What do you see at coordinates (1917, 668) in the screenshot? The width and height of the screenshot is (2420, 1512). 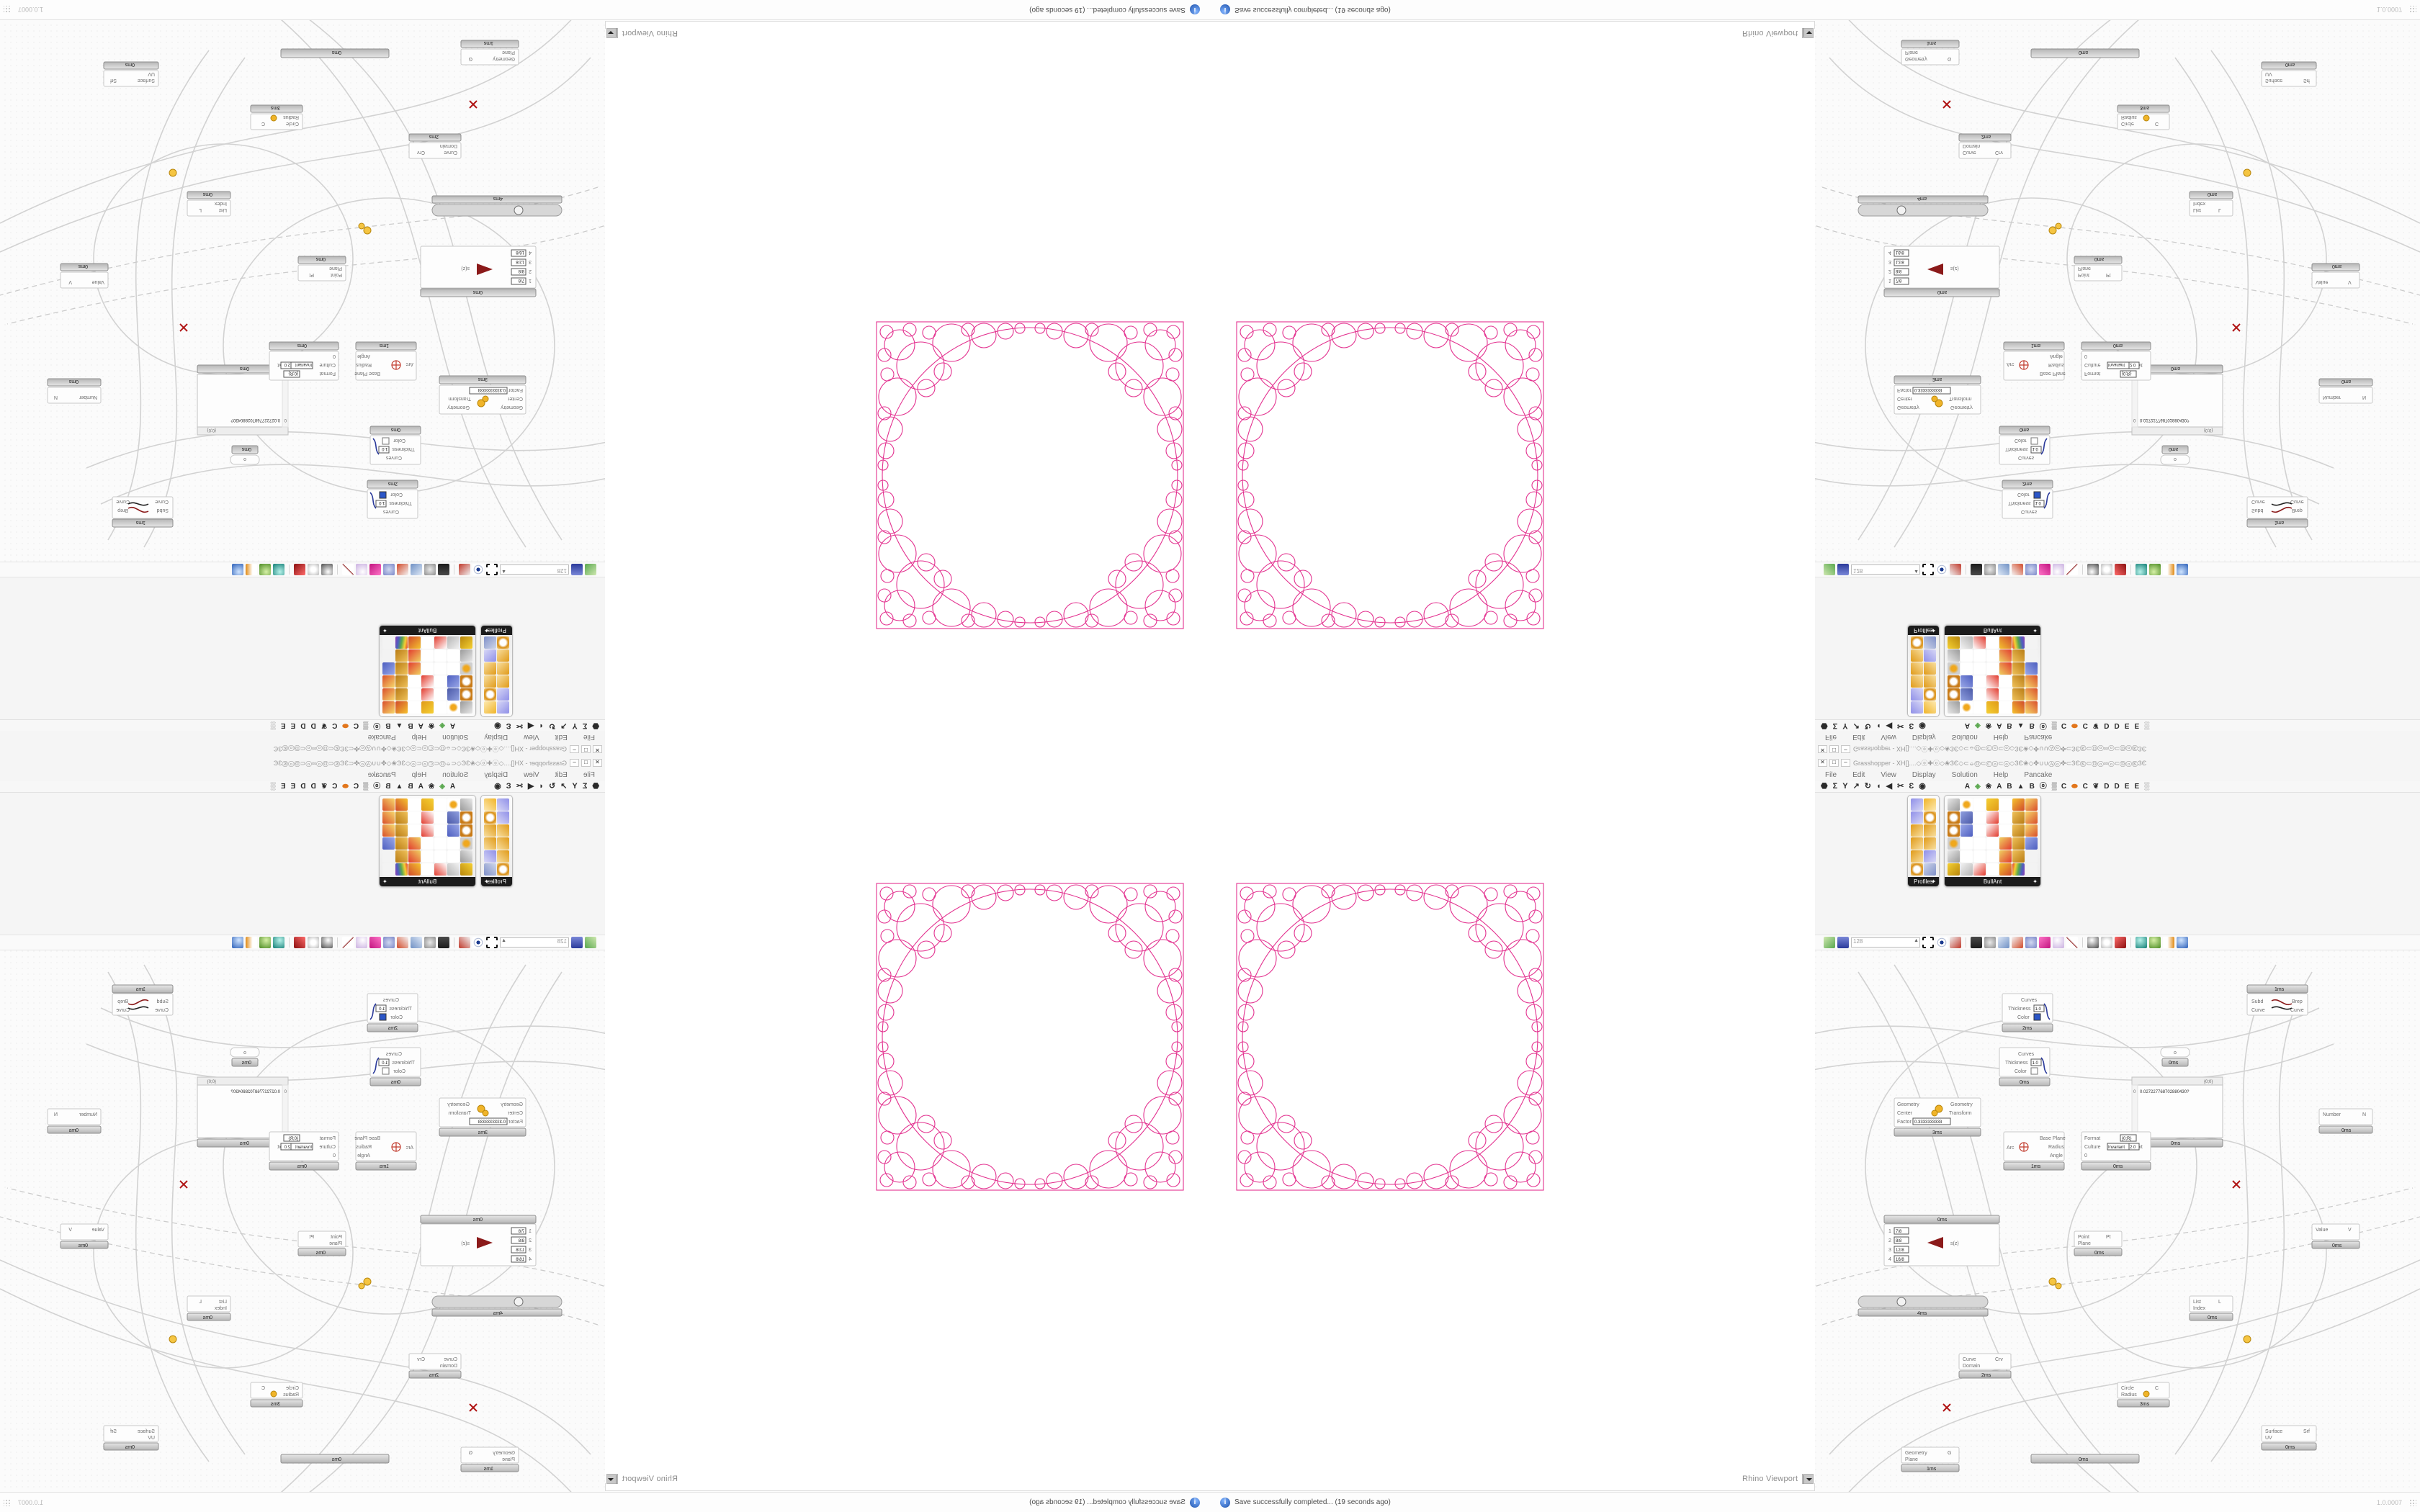 I see `component-ibeam2-icon` at bounding box center [1917, 668].